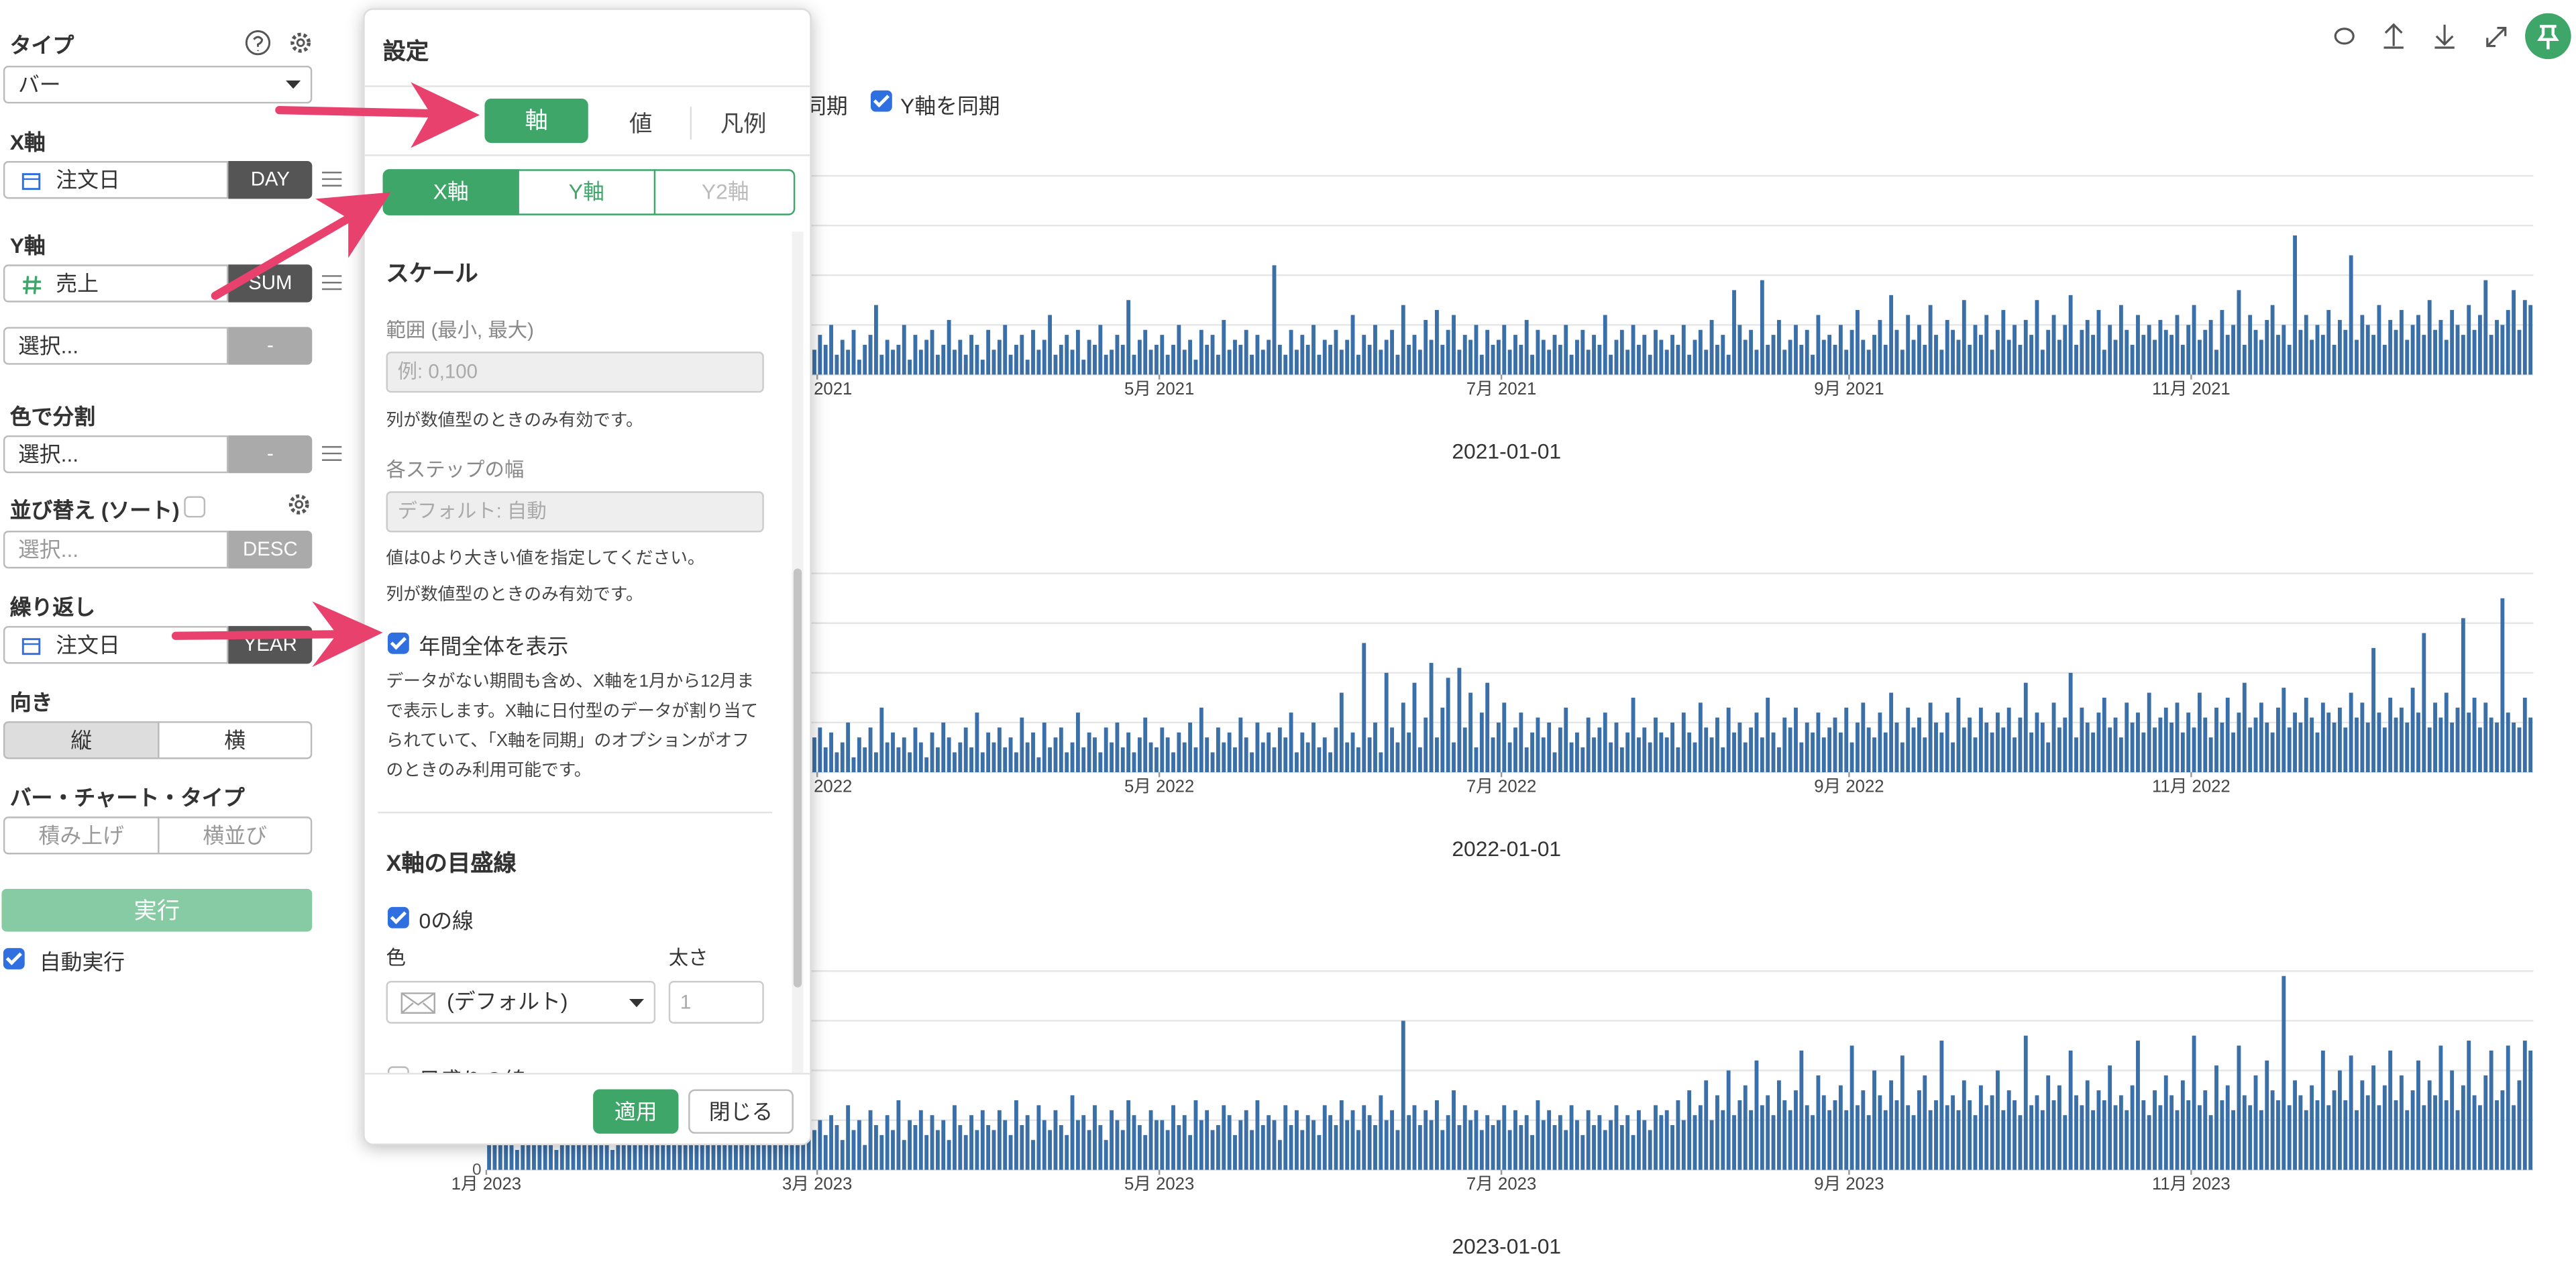  What do you see at coordinates (716, 1002) in the screenshot?
I see `width-input: 1` at bounding box center [716, 1002].